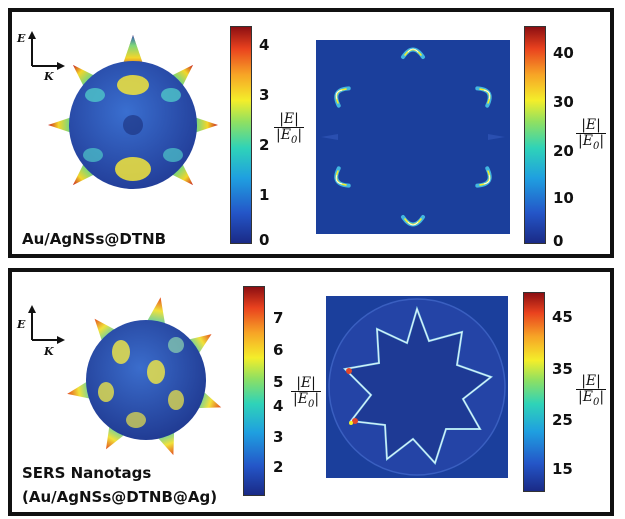 The width and height of the screenshot is (625, 519). What do you see at coordinates (278, 350) in the screenshot?
I see `colorbar-tick: 6` at bounding box center [278, 350].